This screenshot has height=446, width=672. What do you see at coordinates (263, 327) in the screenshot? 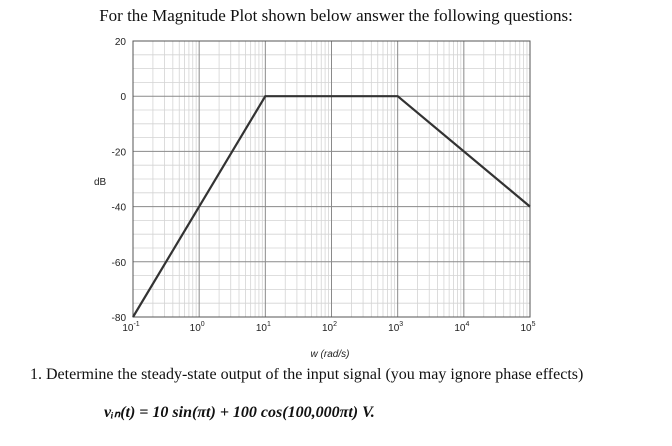
I see `x-tick-label: 10¹` at bounding box center [263, 327].